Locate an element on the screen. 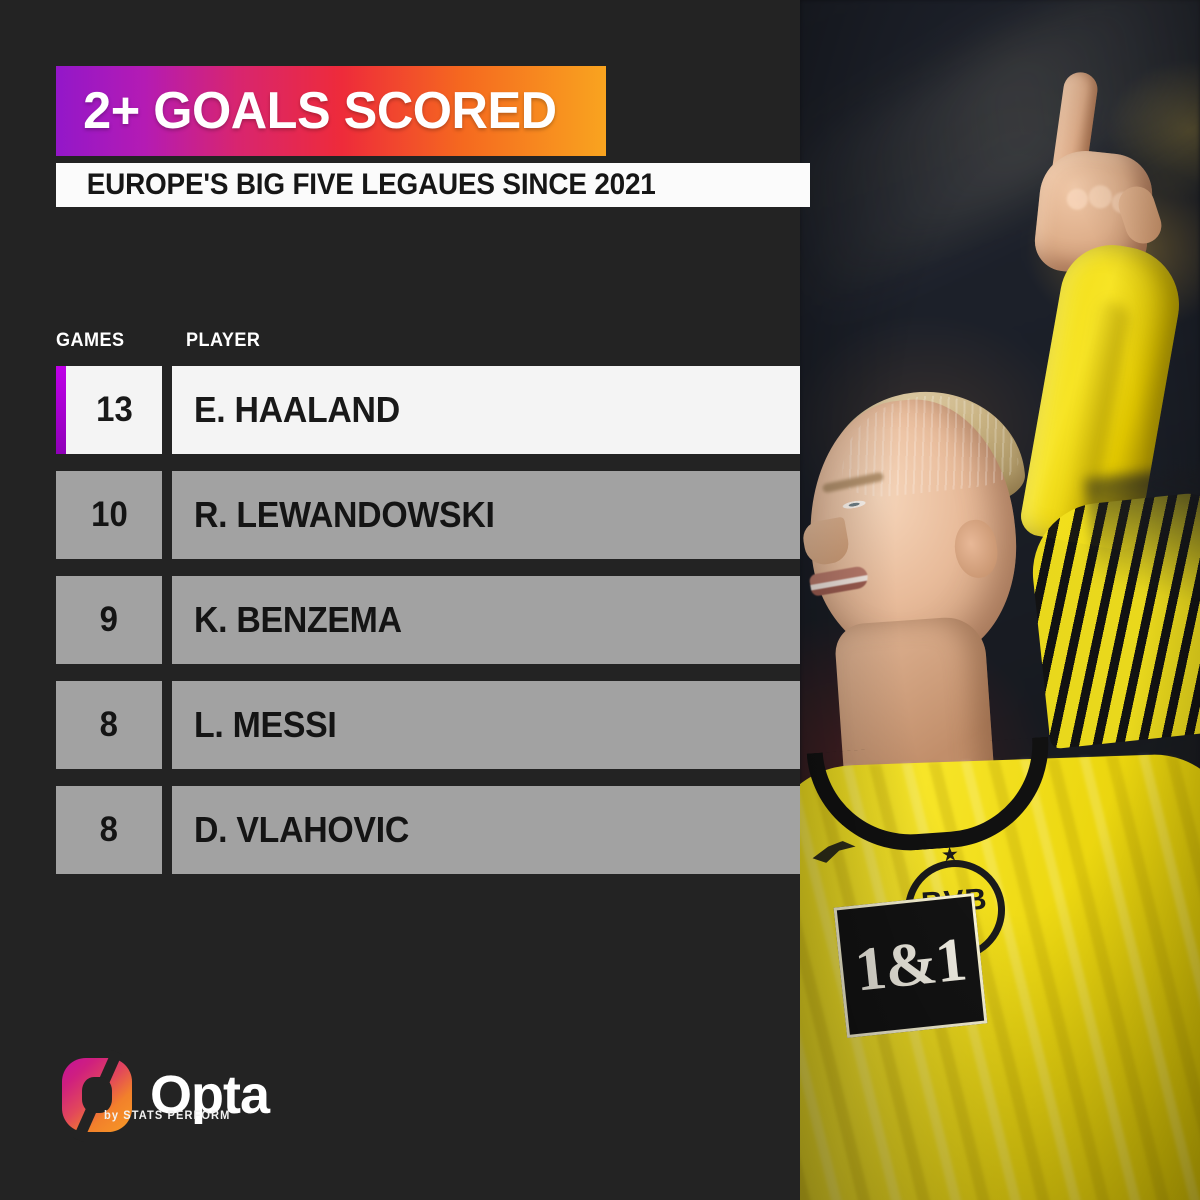  brand-tagline: by STATS PERFORM is located at coordinates (167, 1115).